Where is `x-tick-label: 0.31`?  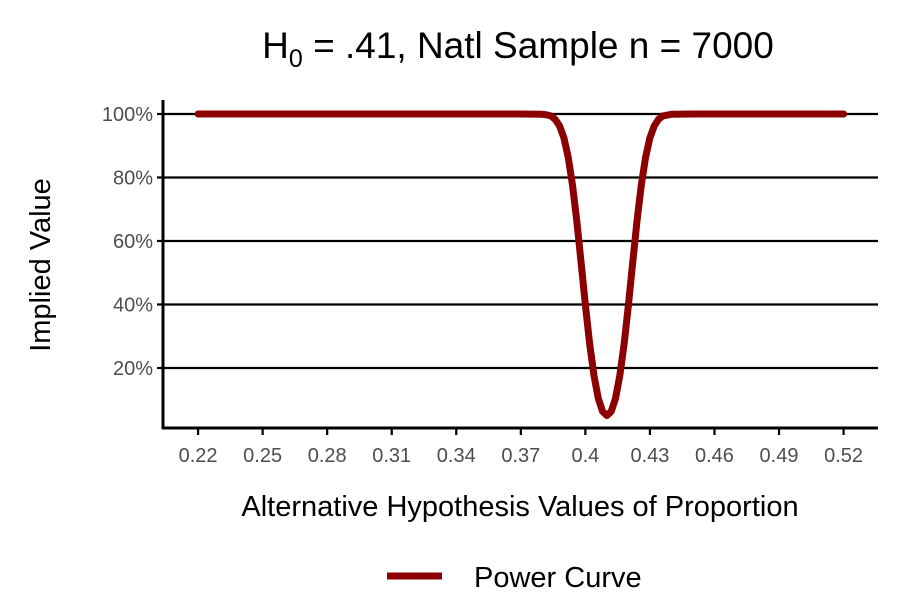 x-tick-label: 0.31 is located at coordinates (391, 456).